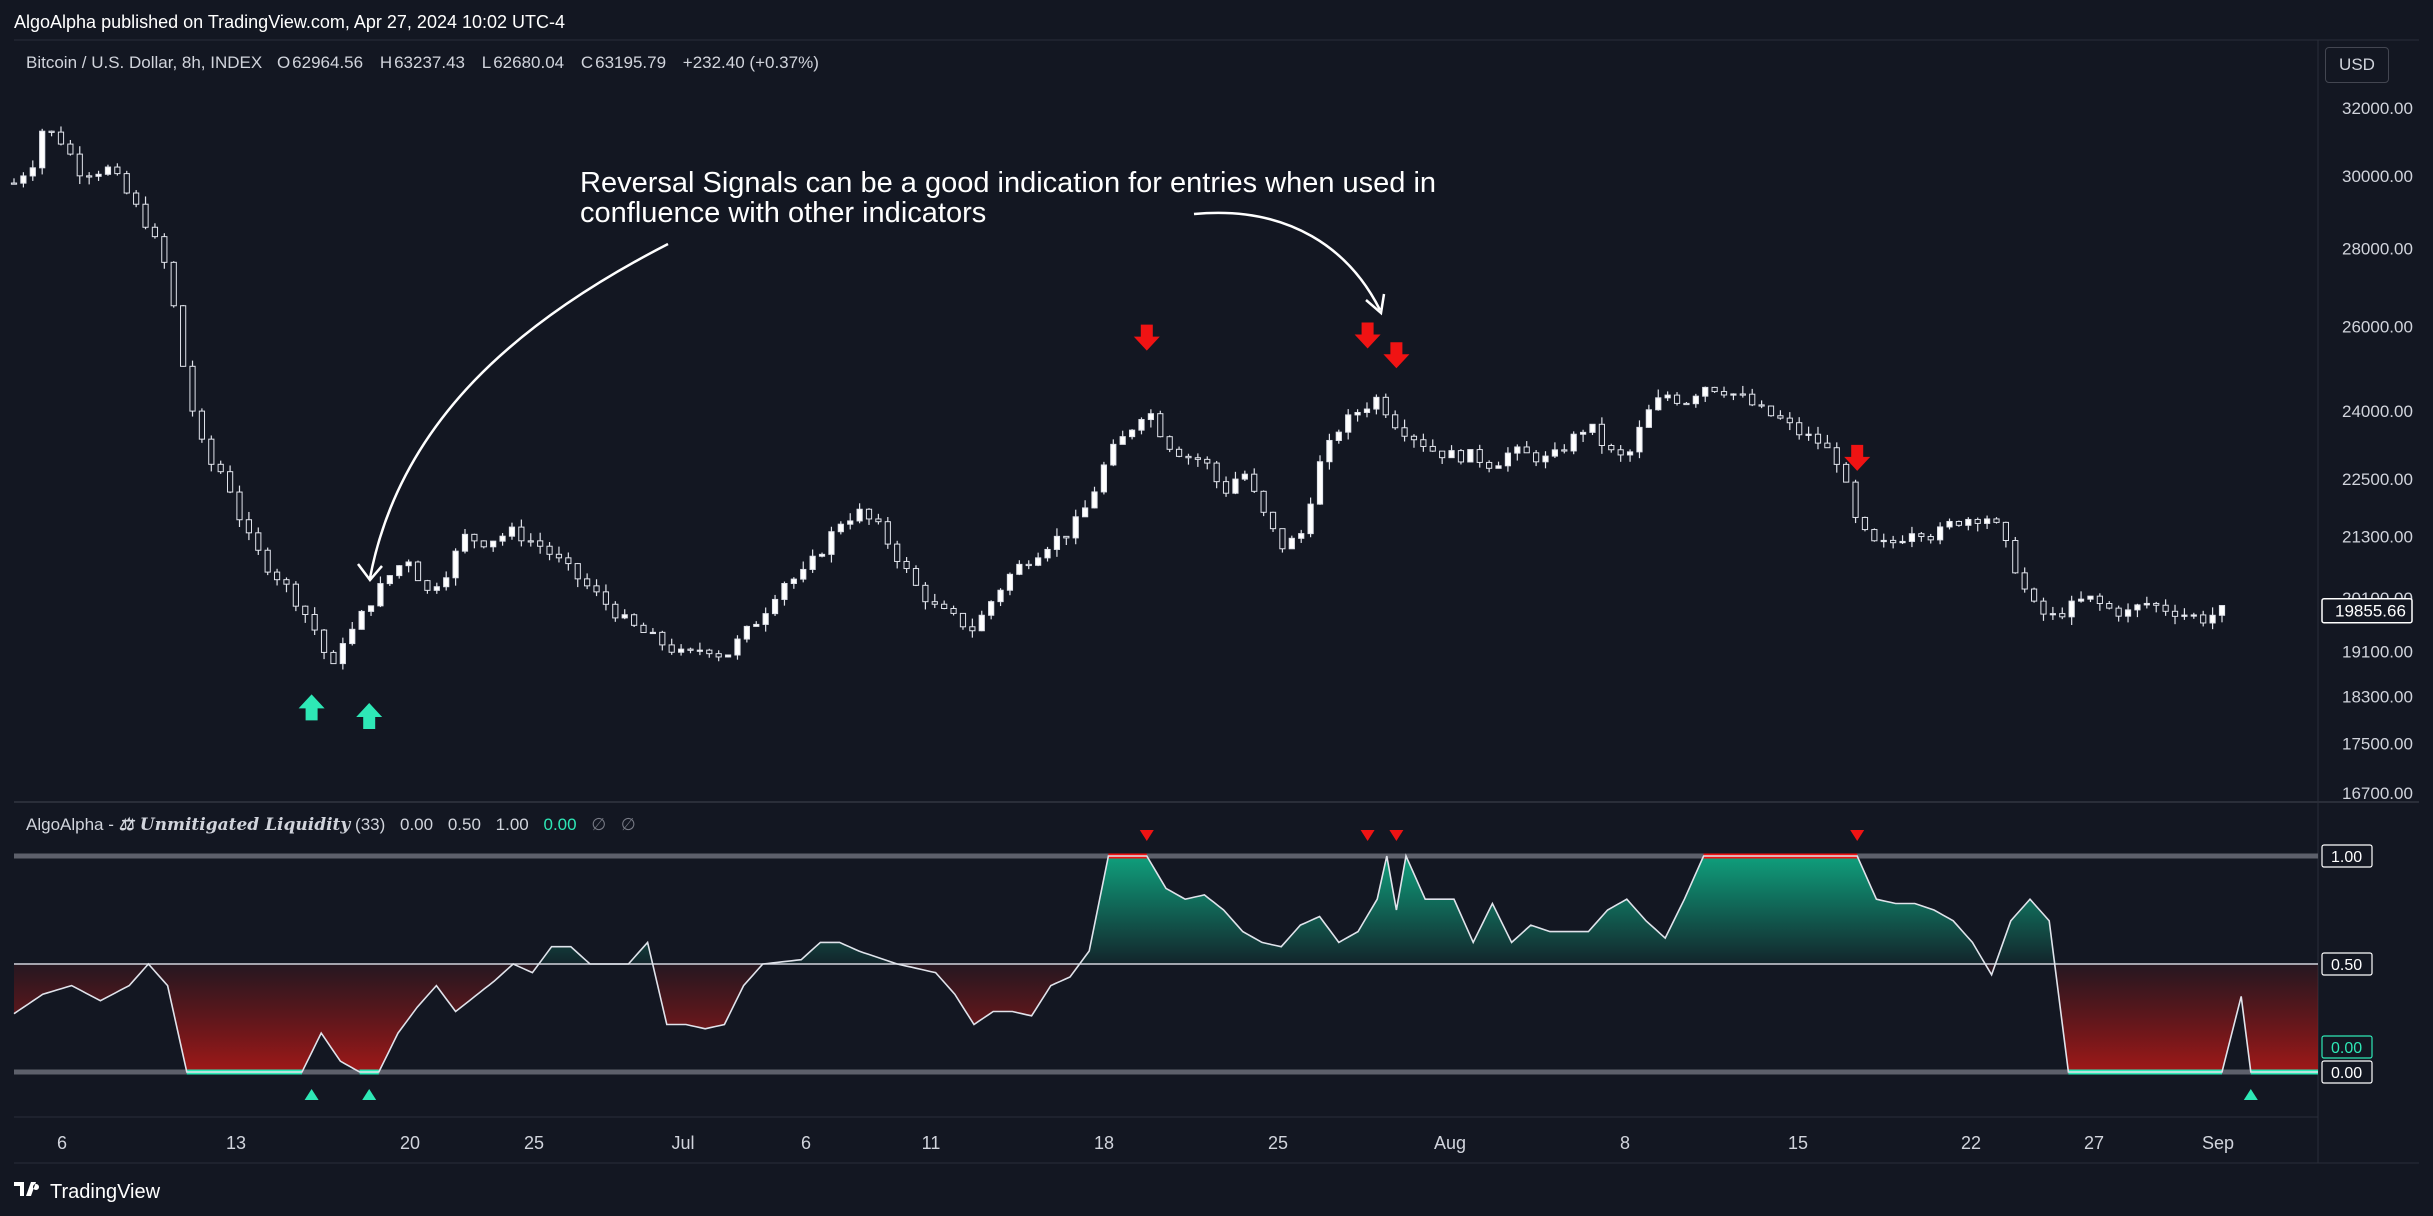 The height and width of the screenshot is (1216, 2433). I want to click on high-label: H, so click(386, 62).